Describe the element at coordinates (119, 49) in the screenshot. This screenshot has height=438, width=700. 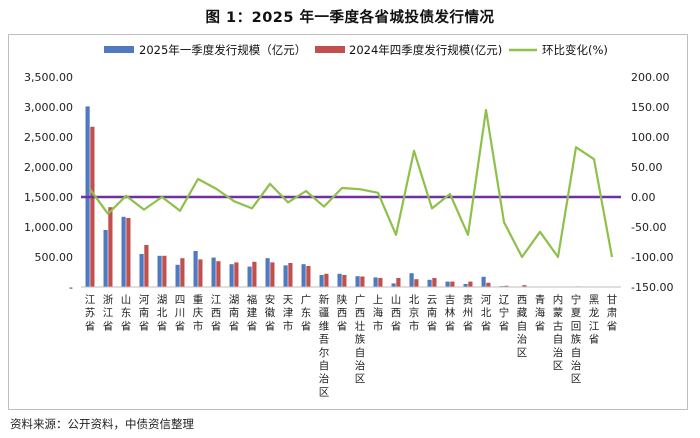
I see `legend-swatch-q1-2025` at that location.